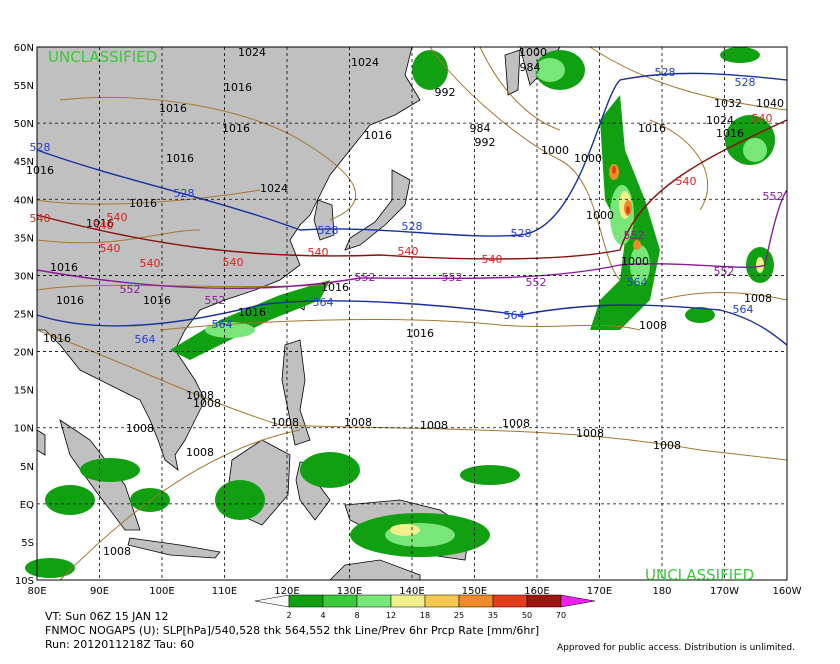 The width and height of the screenshot is (840, 664). I want to click on lat-label: 15N, so click(24, 391).